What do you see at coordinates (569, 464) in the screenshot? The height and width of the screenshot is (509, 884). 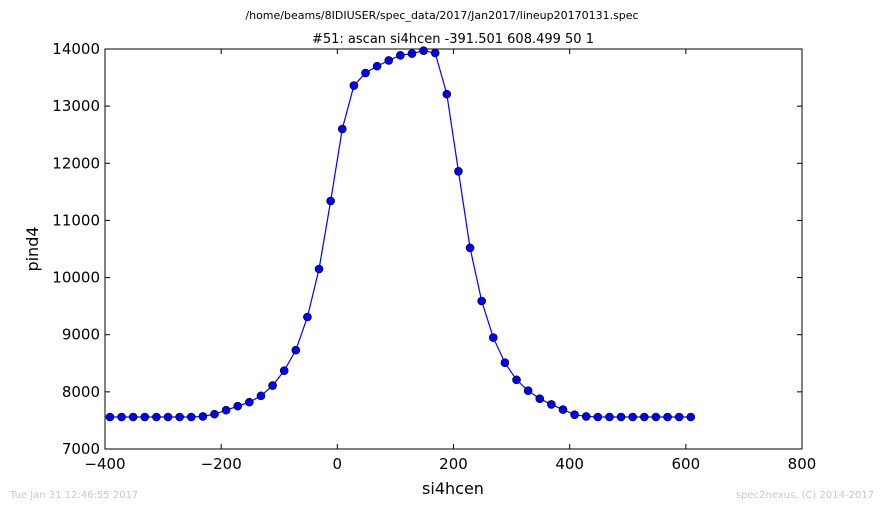 I see `x-tick-label: 400` at bounding box center [569, 464].